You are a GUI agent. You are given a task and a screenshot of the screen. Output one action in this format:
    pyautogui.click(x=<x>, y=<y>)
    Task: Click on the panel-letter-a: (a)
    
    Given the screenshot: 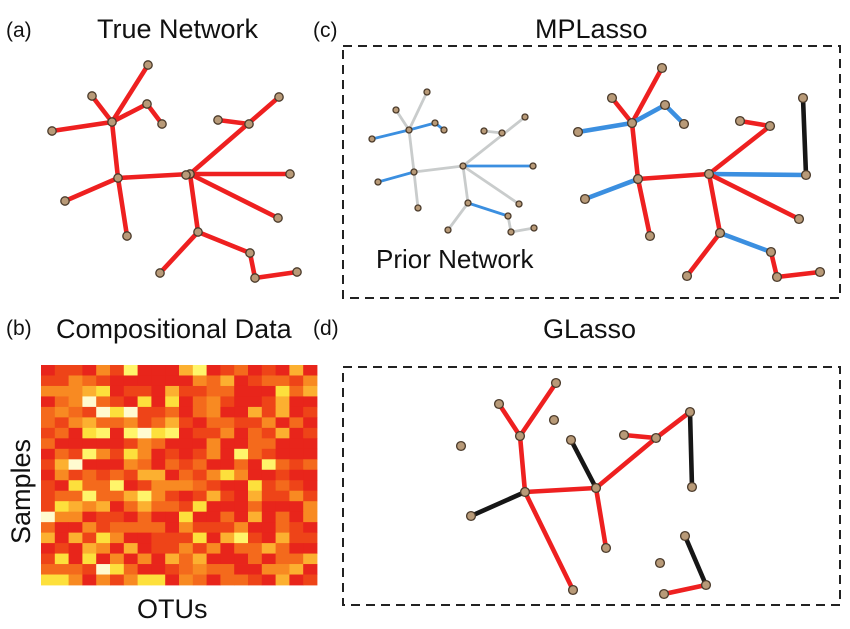 What is the action you would take?
    pyautogui.click(x=19, y=30)
    